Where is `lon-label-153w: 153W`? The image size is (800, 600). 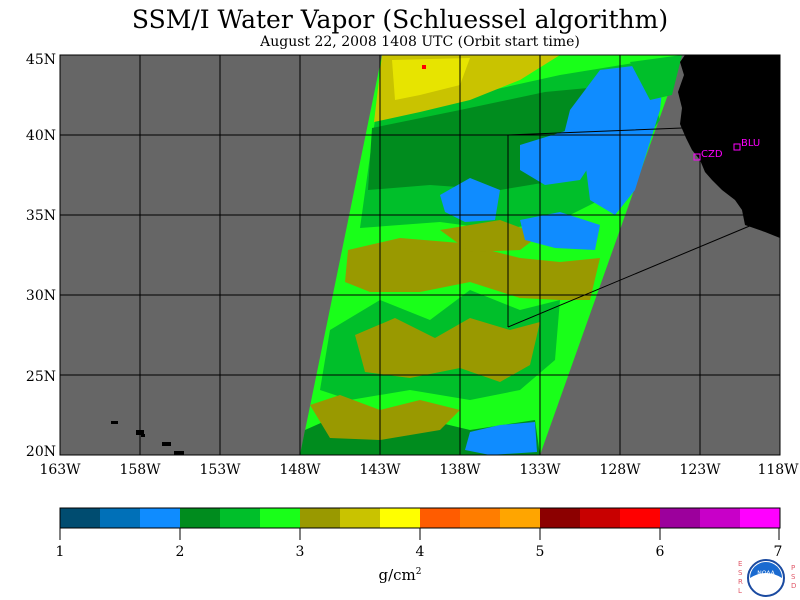 lon-label-153w: 153W is located at coordinates (220, 470).